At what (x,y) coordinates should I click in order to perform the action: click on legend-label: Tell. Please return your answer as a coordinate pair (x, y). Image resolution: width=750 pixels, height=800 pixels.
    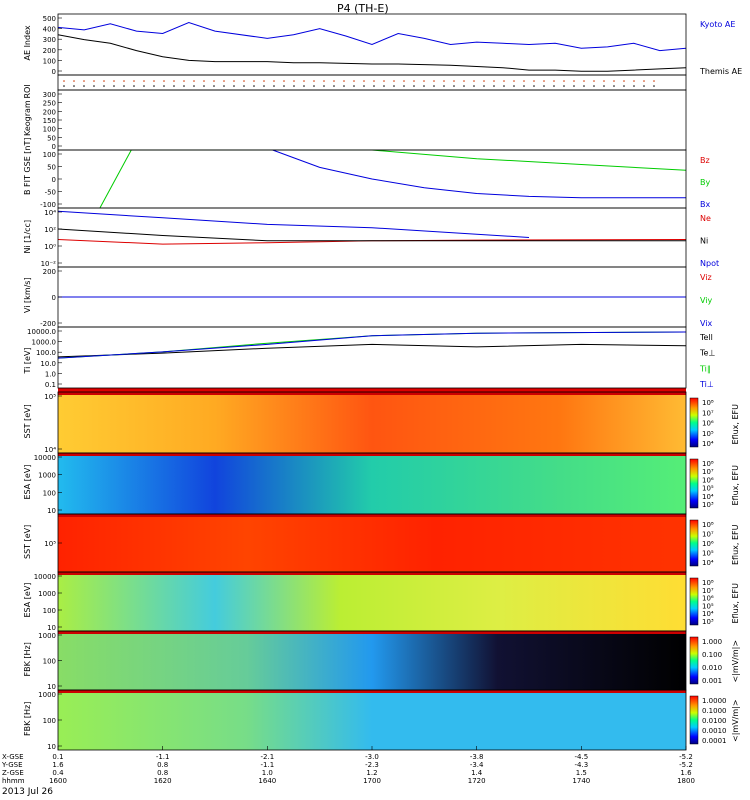
    Looking at the image, I should click on (706, 337).